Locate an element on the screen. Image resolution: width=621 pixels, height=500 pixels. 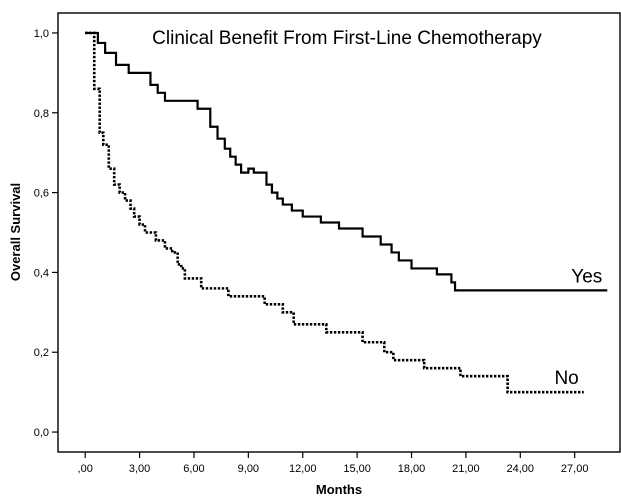
series-label-no: No is located at coordinates (566, 378).